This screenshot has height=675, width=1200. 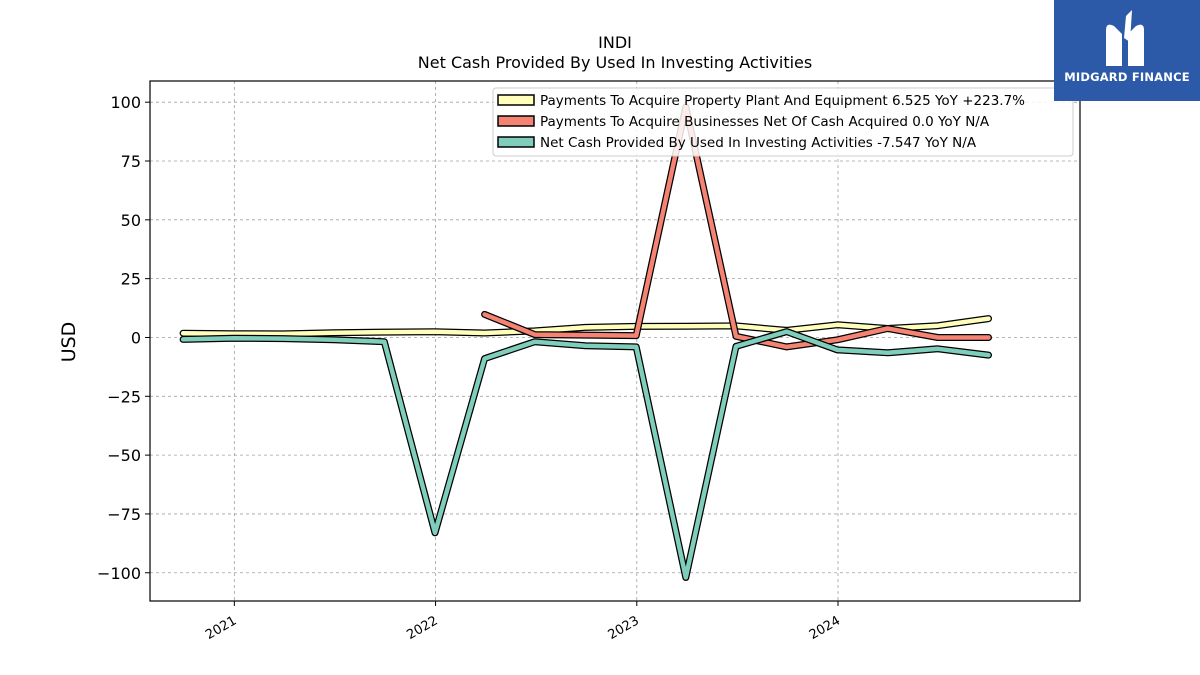 I want to click on x-tick-label: 2022, so click(x=422, y=628).